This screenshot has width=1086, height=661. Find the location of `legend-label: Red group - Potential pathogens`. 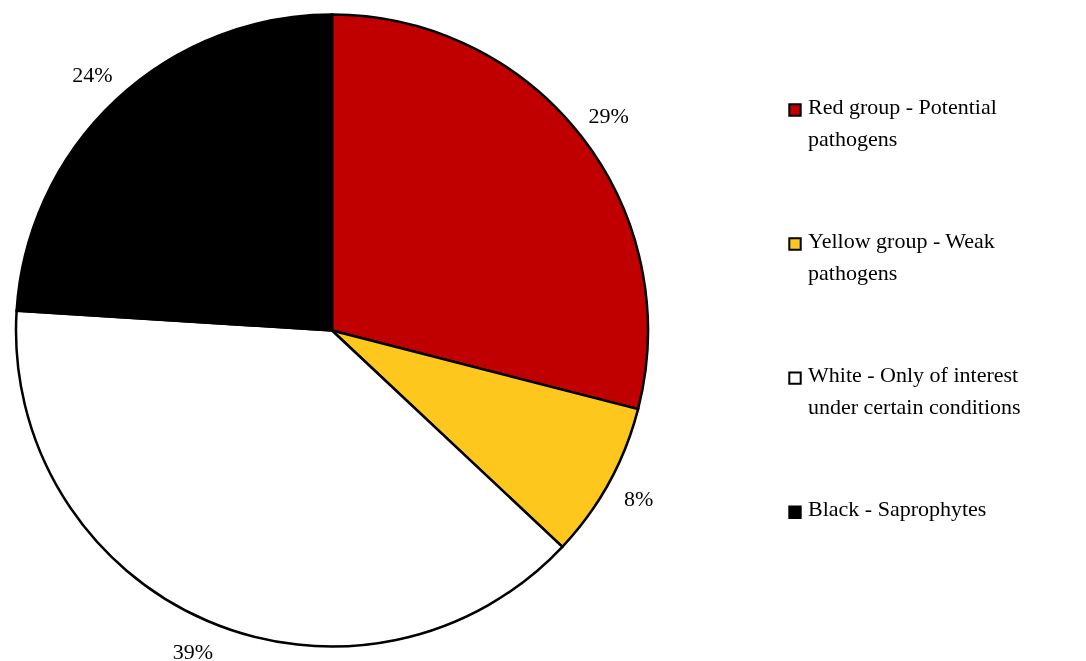

legend-label: Red group - Potential pathogens is located at coordinates (902, 122).